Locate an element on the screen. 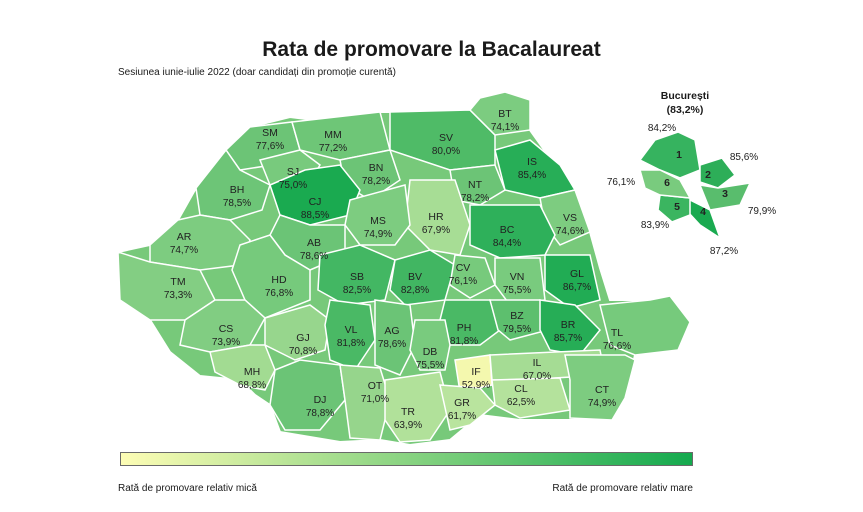 The image size is (863, 512). county-value-bn: 78,2% is located at coordinates (376, 181).